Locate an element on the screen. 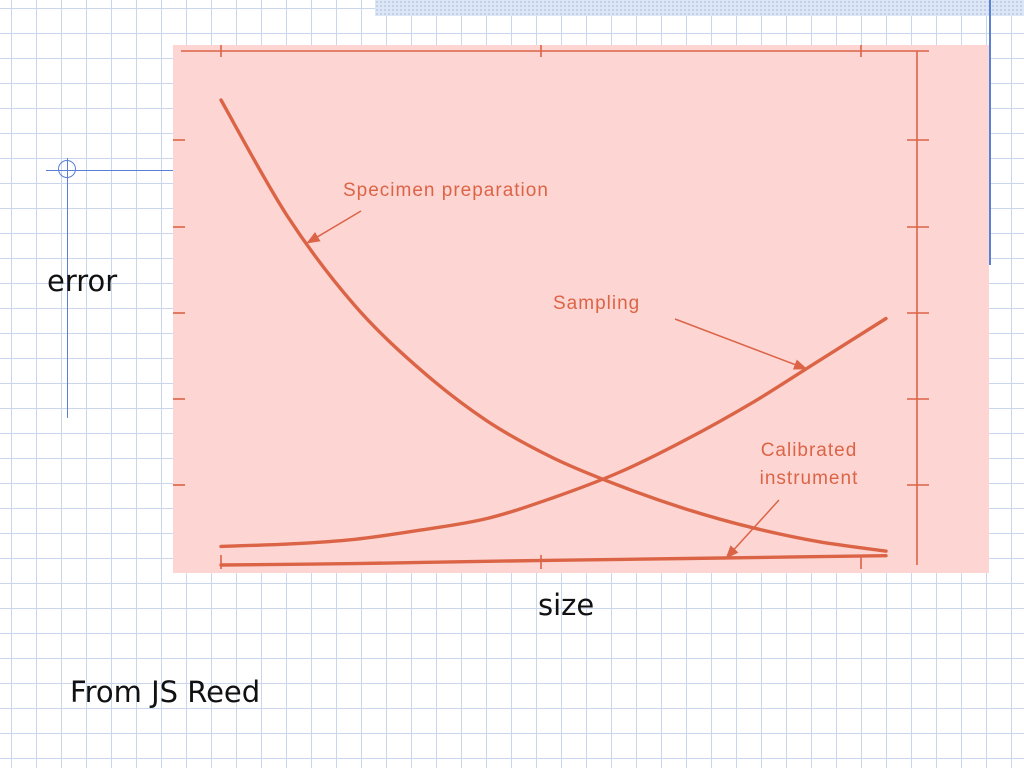 The height and width of the screenshot is (768, 1024). header-decorative-band is located at coordinates (699, 8).